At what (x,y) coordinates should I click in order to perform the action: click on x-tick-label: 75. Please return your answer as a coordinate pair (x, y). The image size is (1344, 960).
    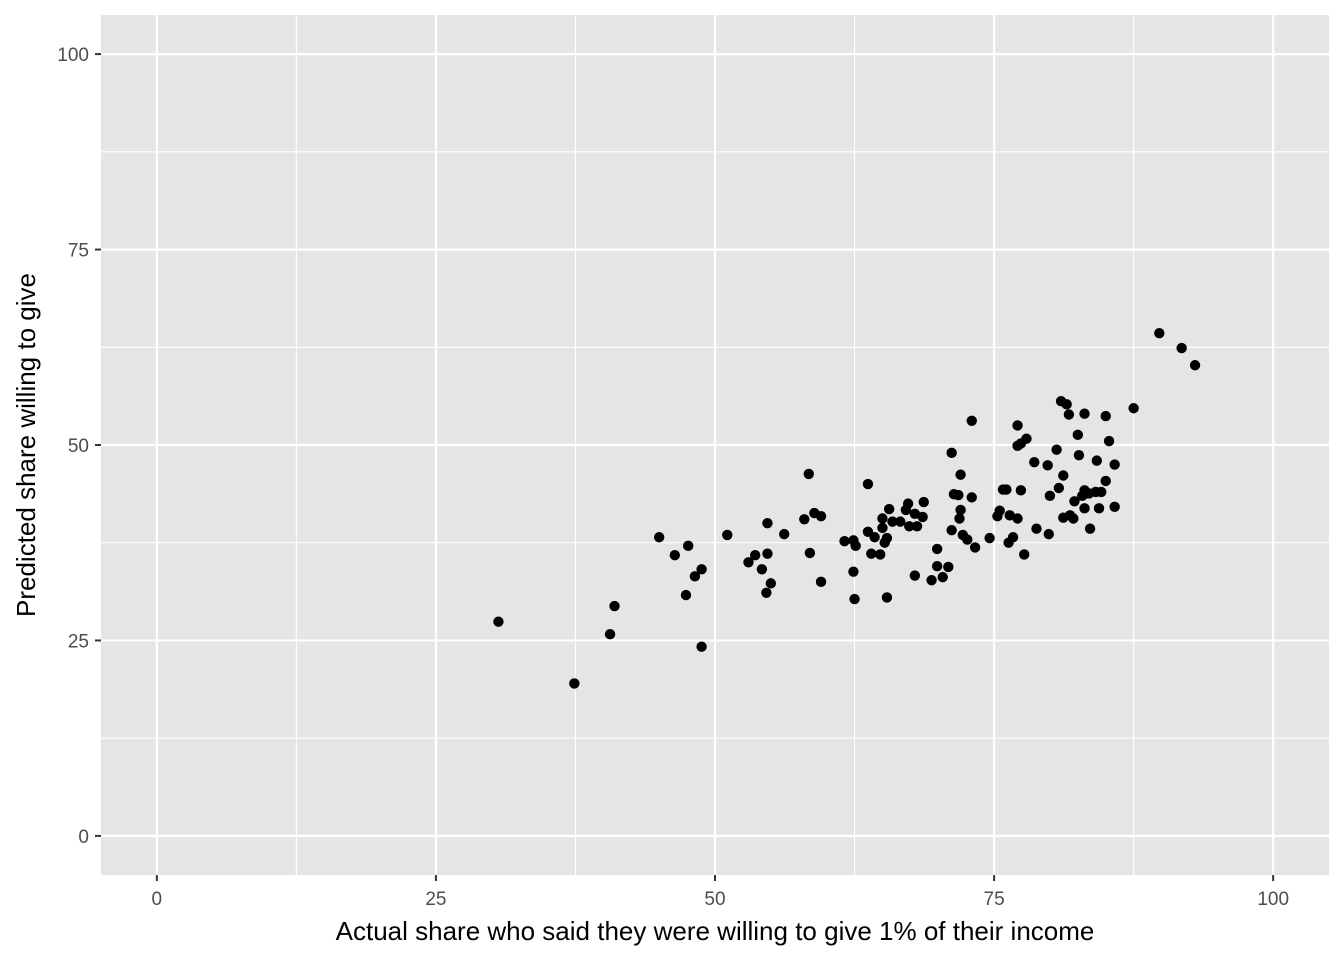
    Looking at the image, I should click on (994, 899).